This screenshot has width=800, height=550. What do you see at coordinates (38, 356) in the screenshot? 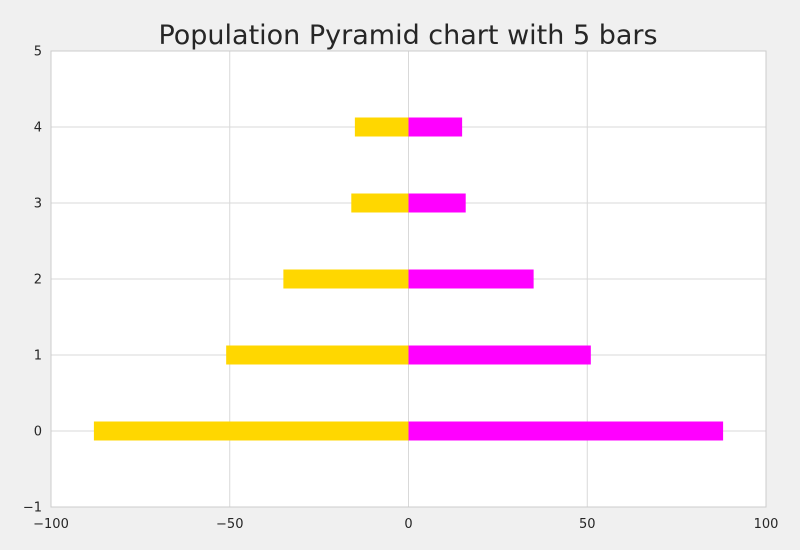
I see `y-tick-label-2: 1` at bounding box center [38, 356].